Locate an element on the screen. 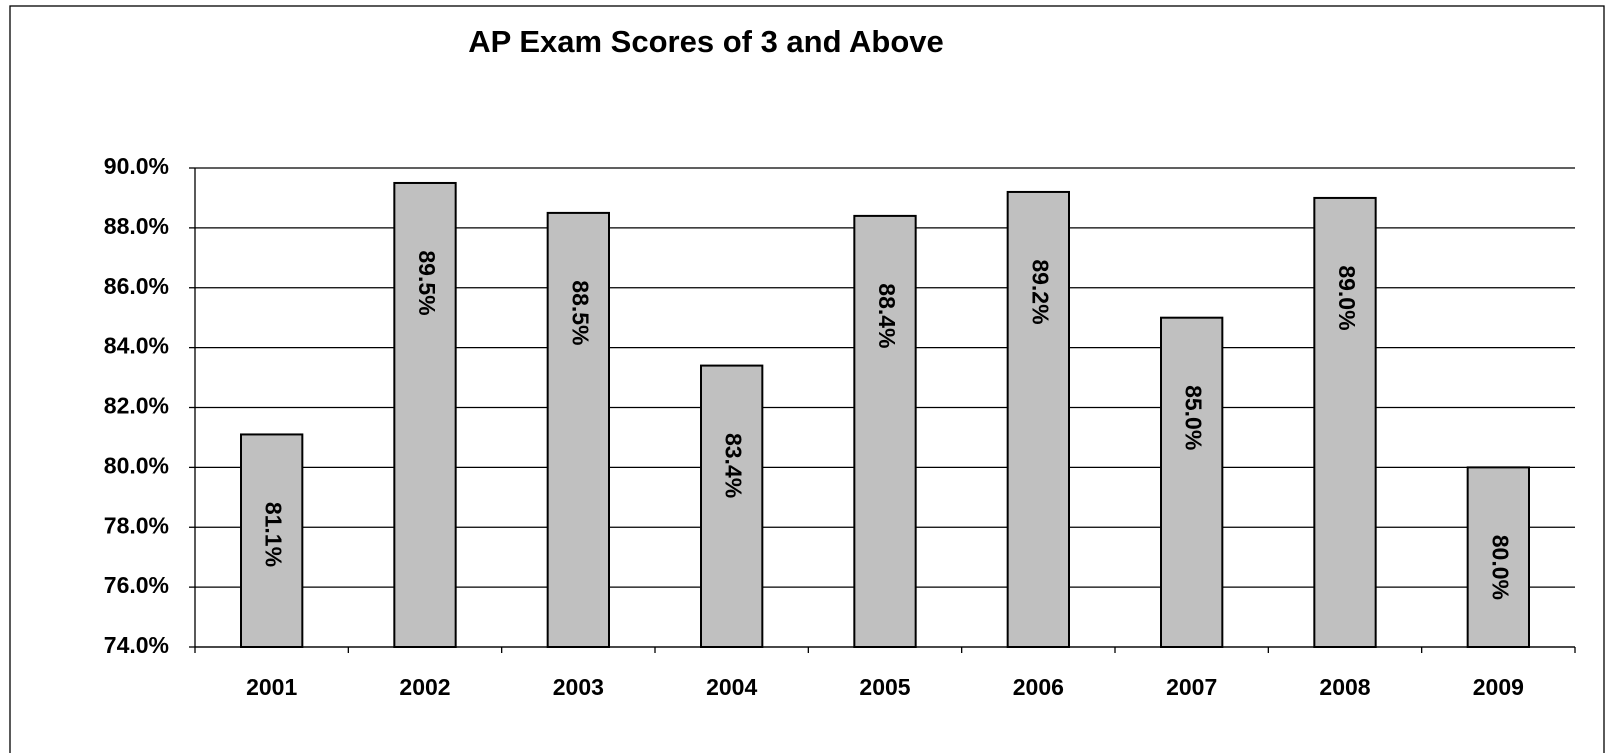  data-label: 83.4% is located at coordinates (734, 465).